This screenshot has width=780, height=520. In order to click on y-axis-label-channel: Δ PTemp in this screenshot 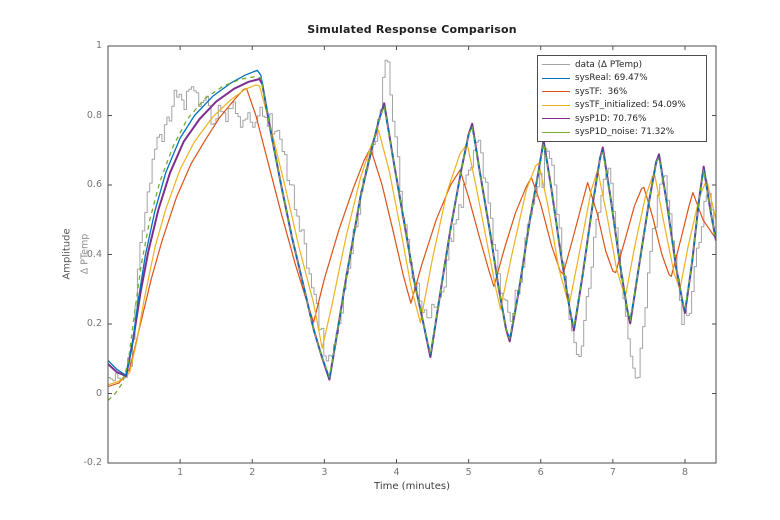, I will do `click(85, 254)`.